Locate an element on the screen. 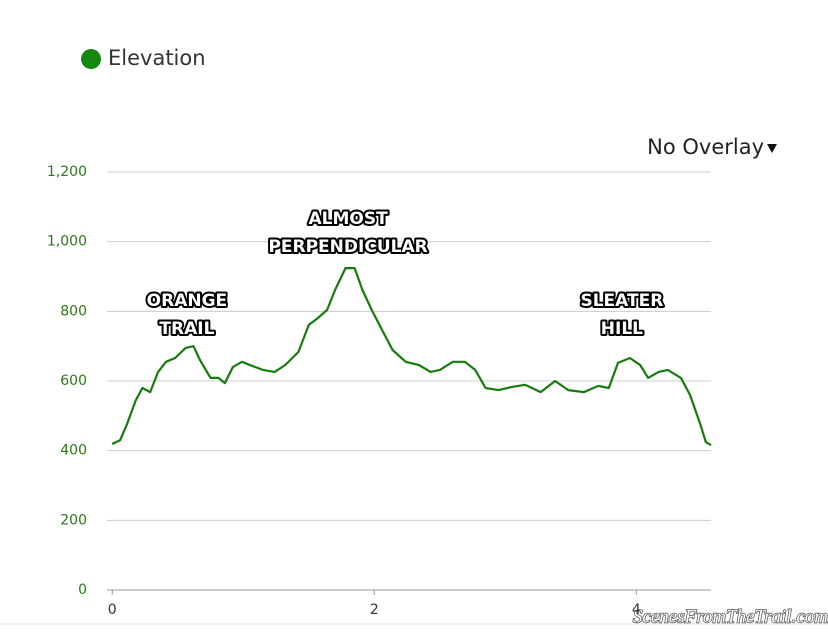 Image resolution: width=828 pixels, height=633 pixels. x-tick-label: 0 is located at coordinates (112, 610).